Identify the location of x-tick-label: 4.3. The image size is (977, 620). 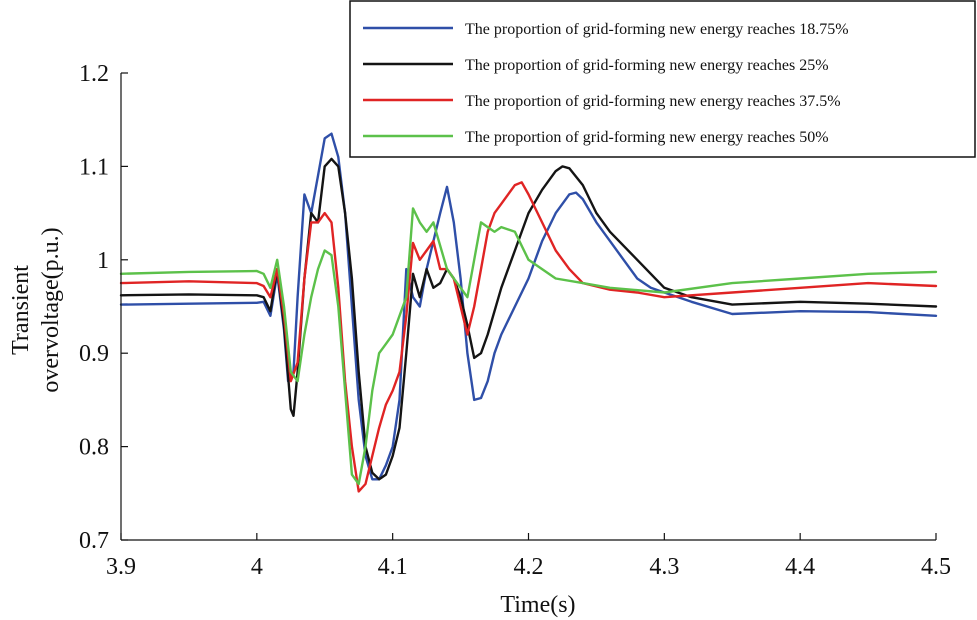
(664, 567).